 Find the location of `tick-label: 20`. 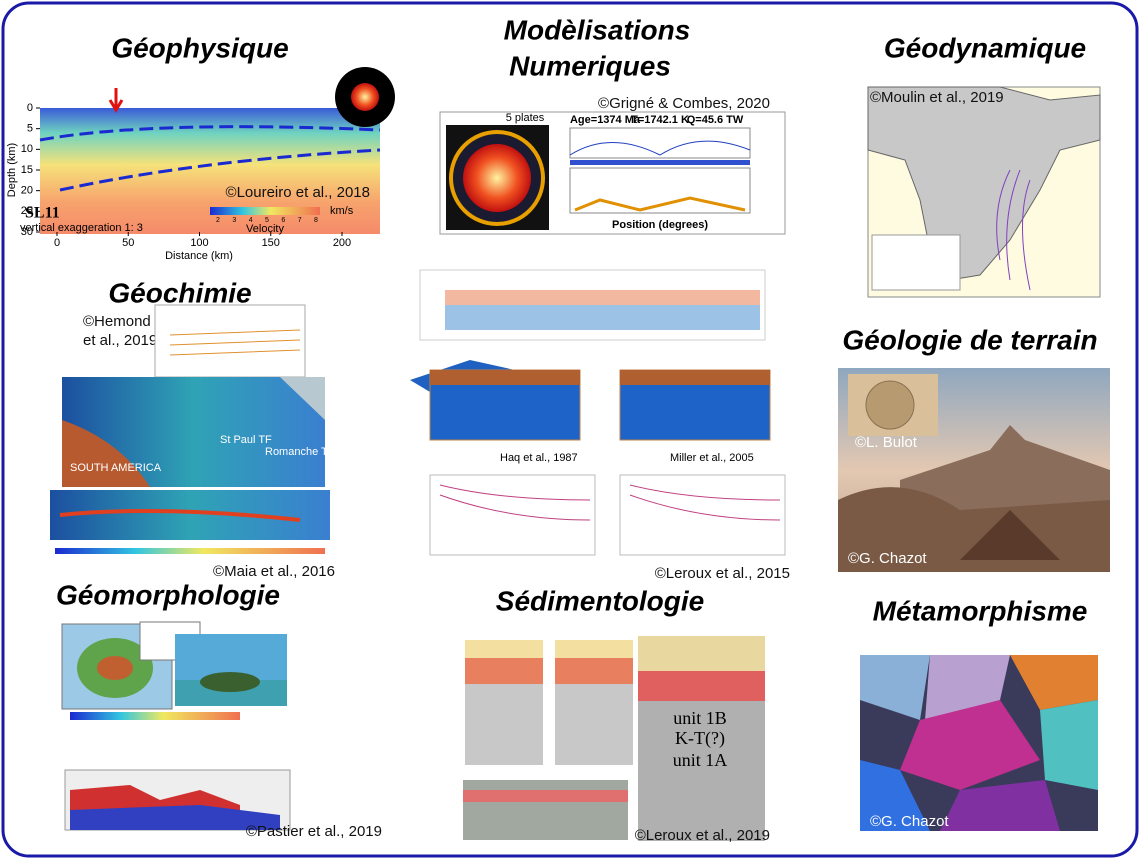

tick-label: 20 is located at coordinates (27, 191).